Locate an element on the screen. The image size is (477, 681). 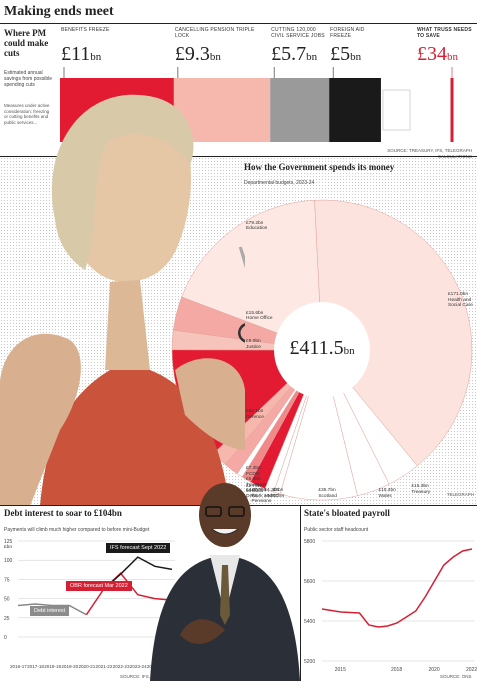
debt-ytick-3: 75 is located at coordinates (7, 580).